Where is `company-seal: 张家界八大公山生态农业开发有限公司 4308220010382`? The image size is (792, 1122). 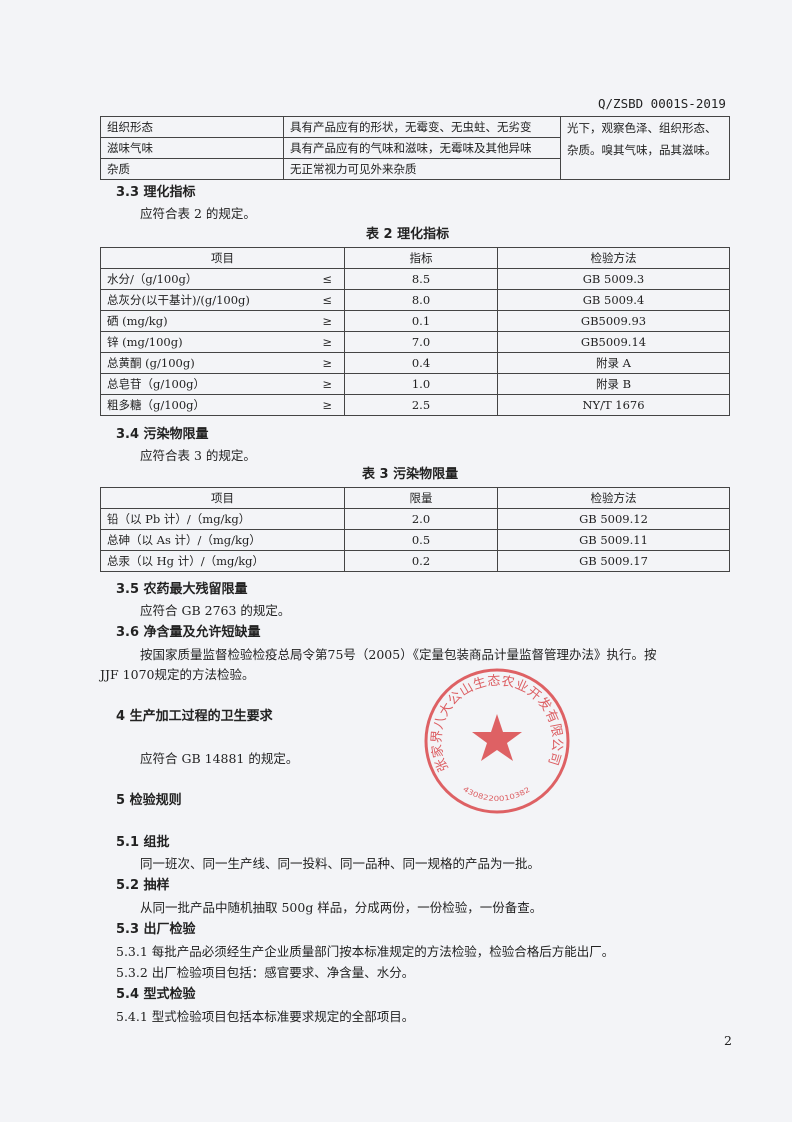 company-seal: 张家界八大公山生态农业开发有限公司 4308220010382 is located at coordinates (497, 741).